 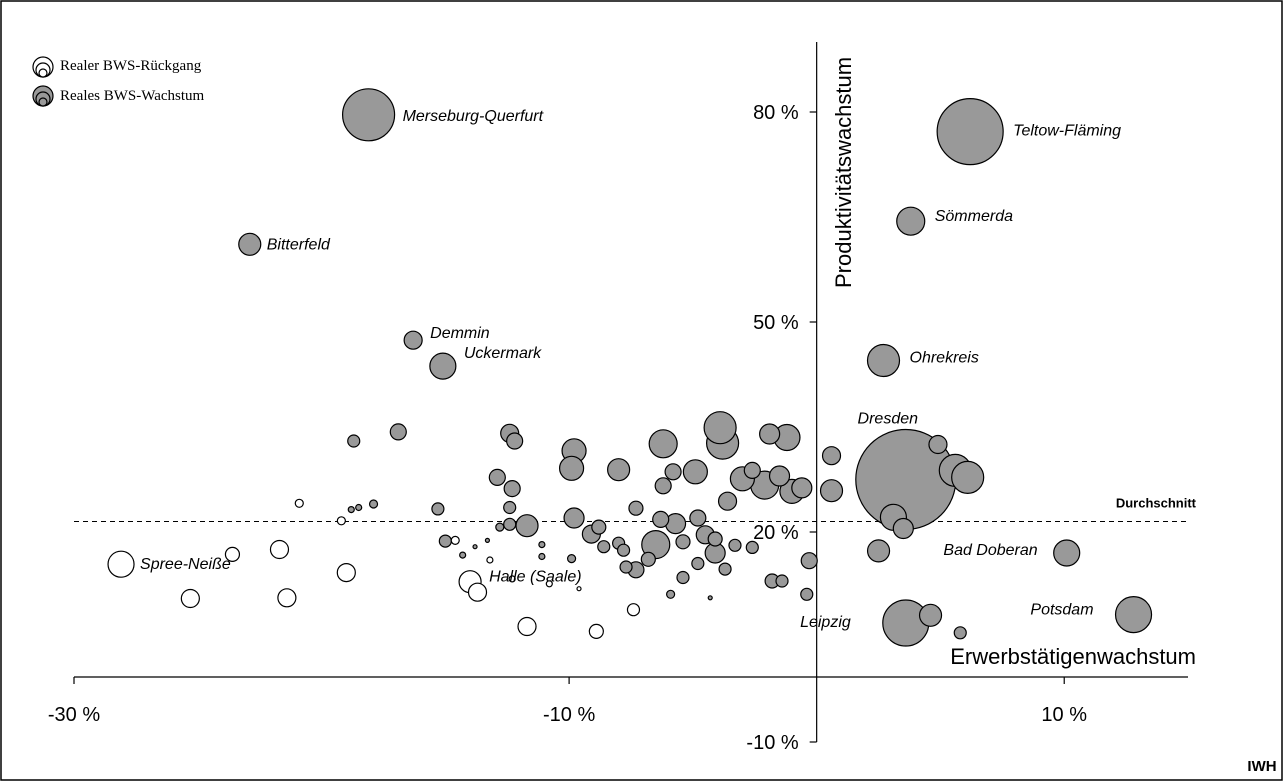 I want to click on legend-marker-decline-inner, so click(x=43, y=73).